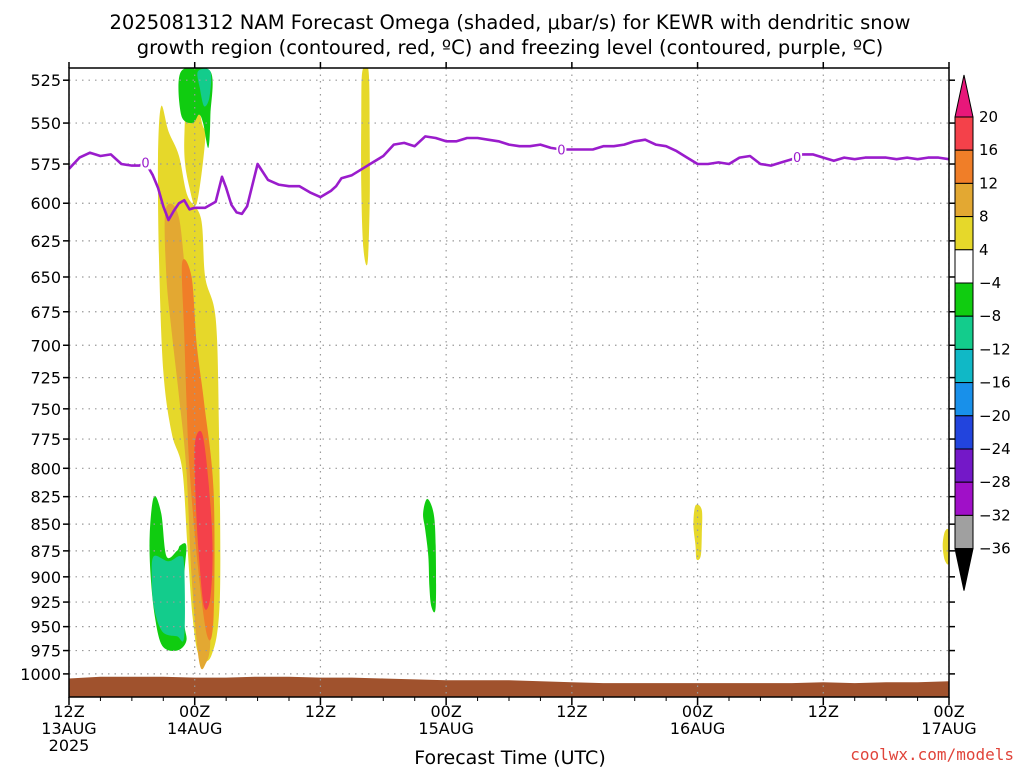 The image size is (1024, 768). Describe the element at coordinates (984, 250) in the screenshot. I see `colorbar-label: 4` at that location.